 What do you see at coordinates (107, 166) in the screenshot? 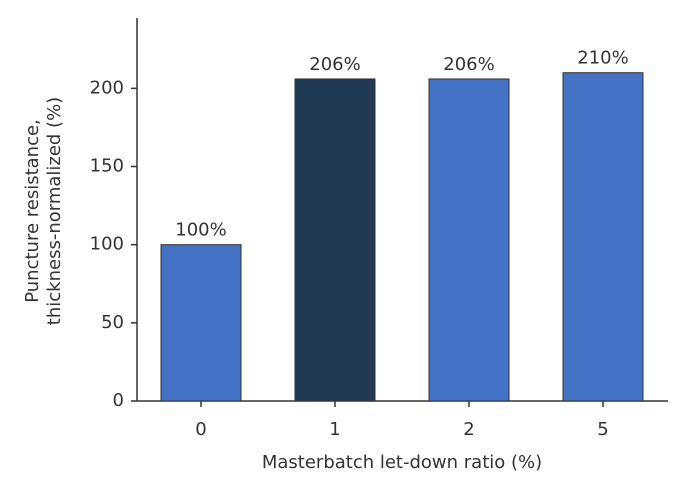
I see `y-tick-label: 150` at bounding box center [107, 166].